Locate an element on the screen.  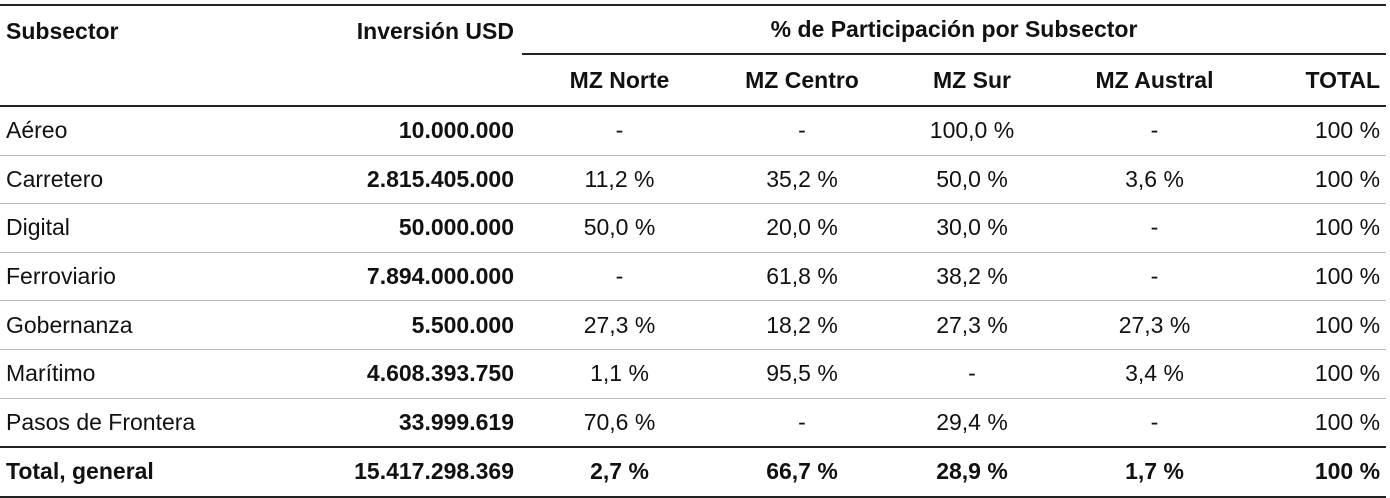
header-total: TOTAL is located at coordinates (1343, 79).